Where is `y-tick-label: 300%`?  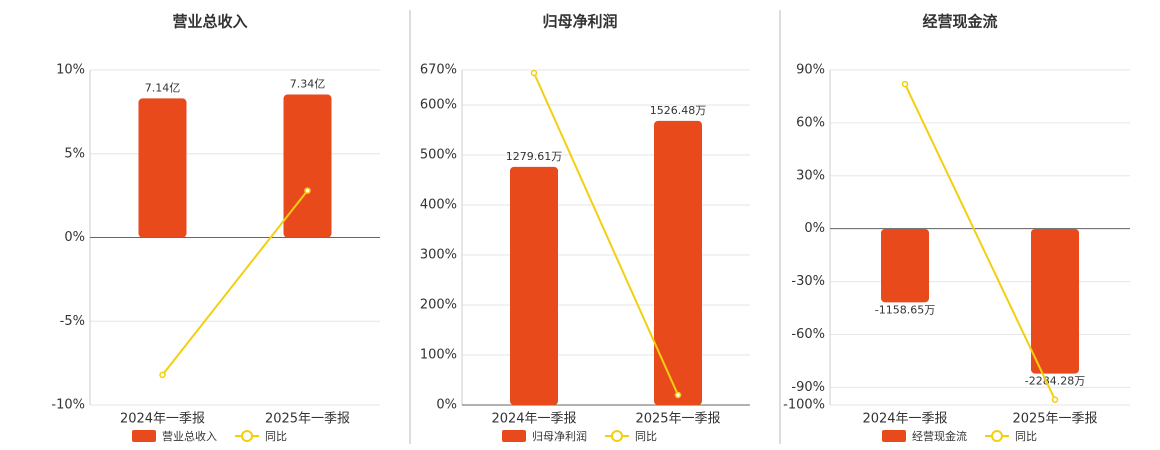
y-tick-label: 300% is located at coordinates (438, 255).